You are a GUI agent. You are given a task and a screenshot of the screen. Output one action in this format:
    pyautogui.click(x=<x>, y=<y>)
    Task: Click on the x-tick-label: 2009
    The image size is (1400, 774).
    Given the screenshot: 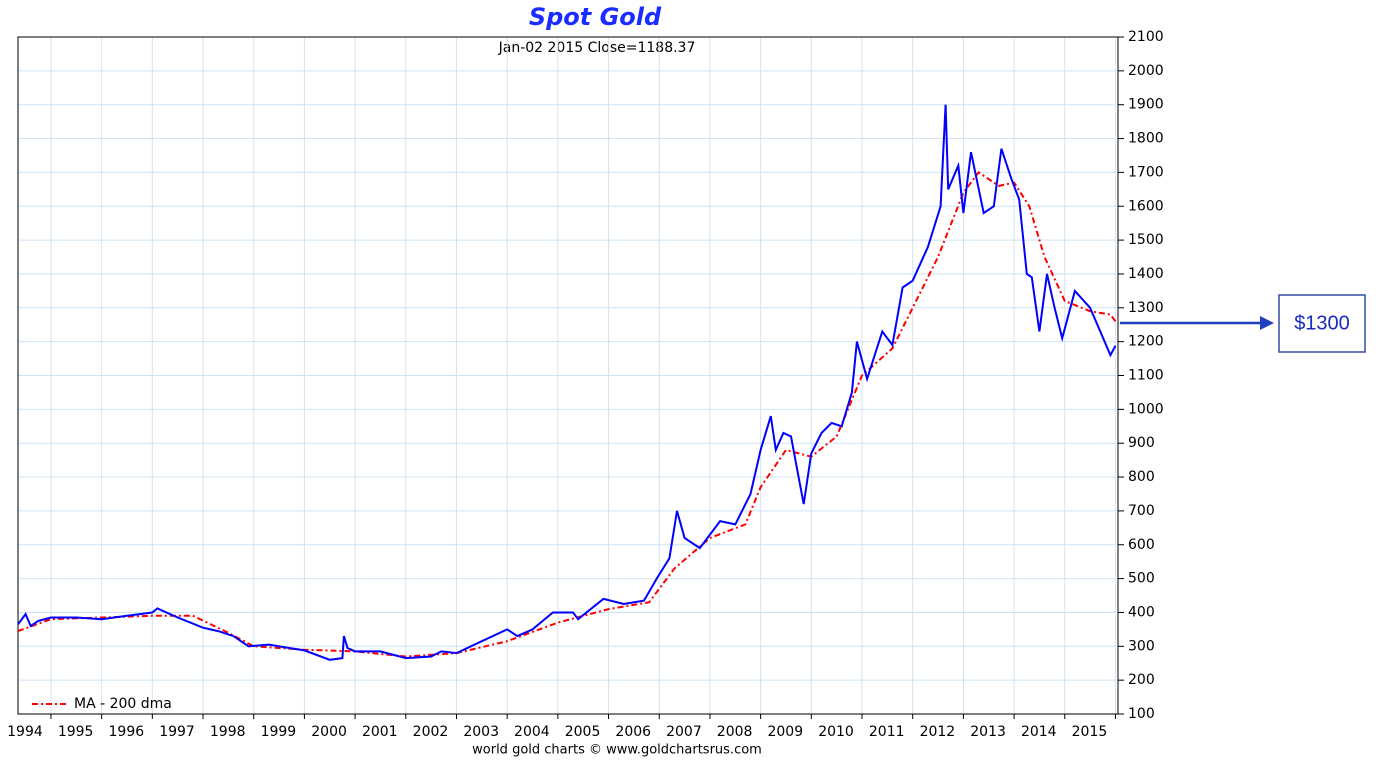 What is the action you would take?
    pyautogui.click(x=785, y=732)
    